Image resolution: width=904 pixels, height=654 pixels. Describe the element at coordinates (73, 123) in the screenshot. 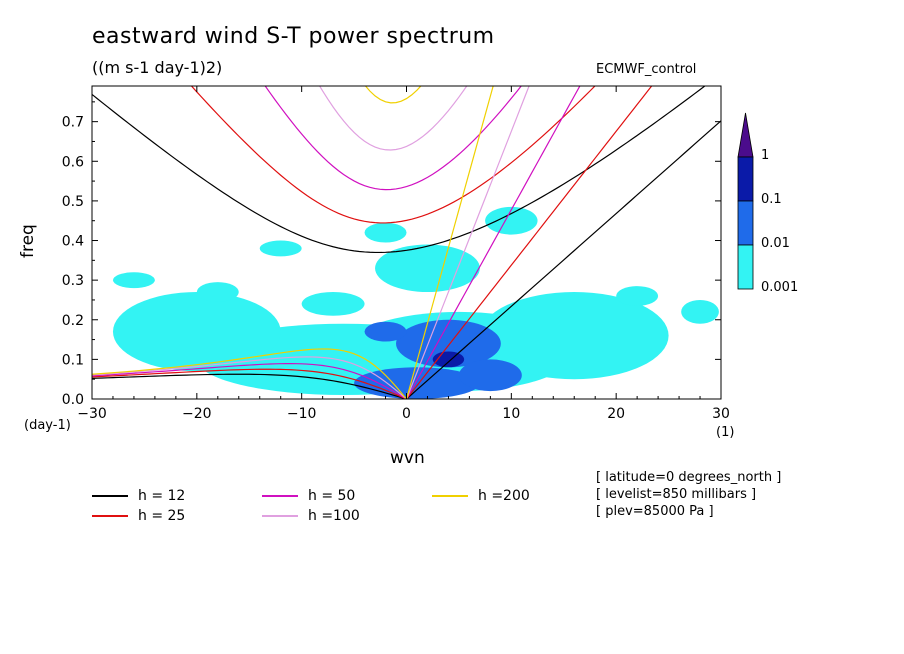

I see `y-tick-label: 0.7` at that location.